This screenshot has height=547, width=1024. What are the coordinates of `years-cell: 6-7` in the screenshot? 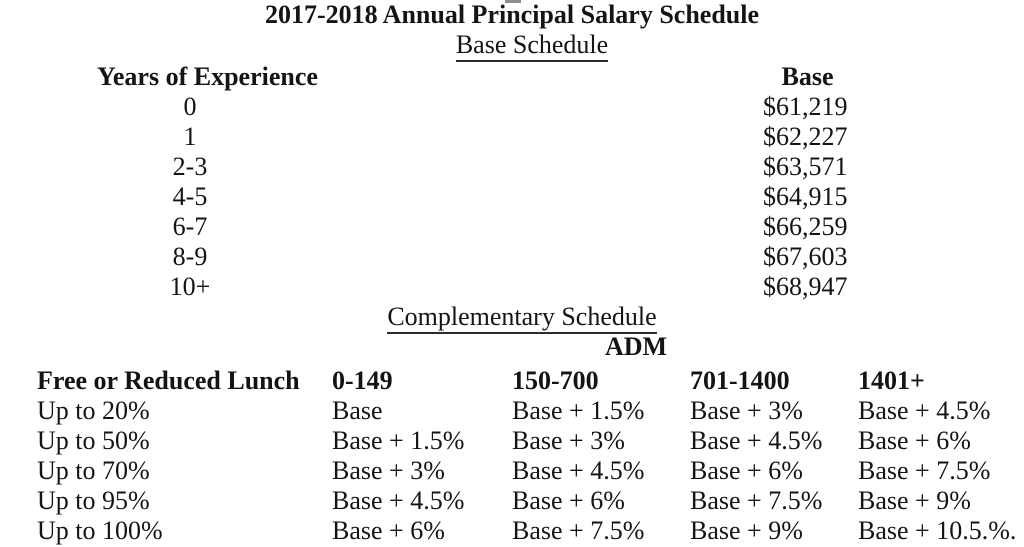 It's located at (190, 226).